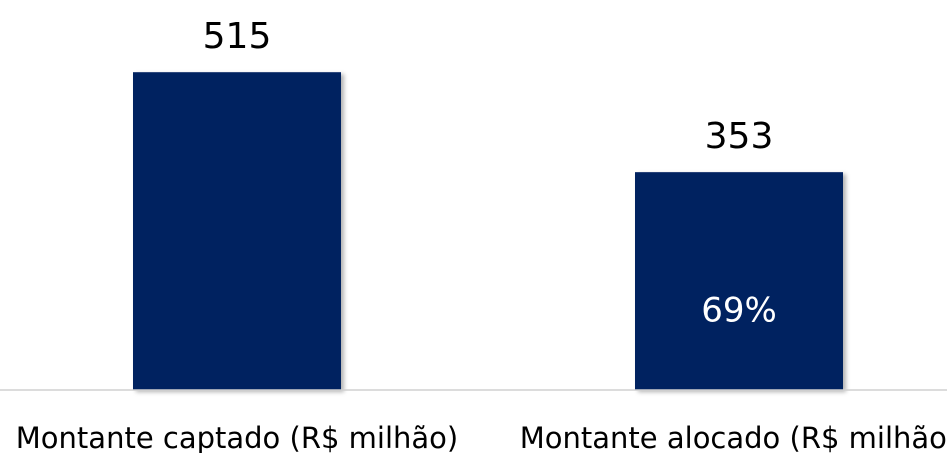 This screenshot has height=453, width=947. Describe the element at coordinates (739, 136) in the screenshot. I see `value-label: 353` at that location.